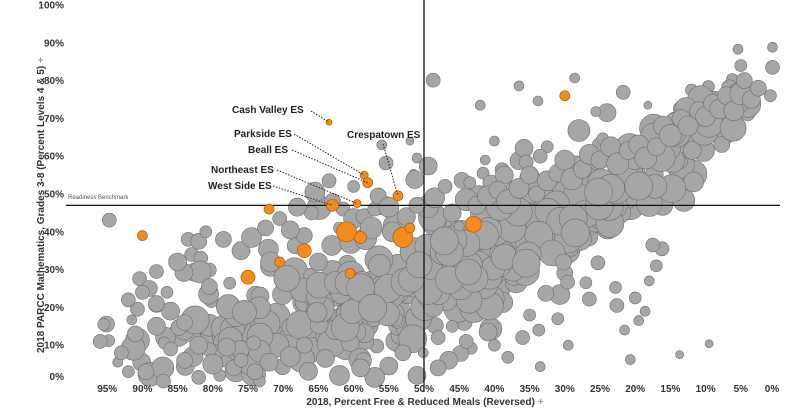  Describe the element at coordinates (268, 110) in the screenshot. I see `label-cash-valley-es: Cash Valley ES` at that location.